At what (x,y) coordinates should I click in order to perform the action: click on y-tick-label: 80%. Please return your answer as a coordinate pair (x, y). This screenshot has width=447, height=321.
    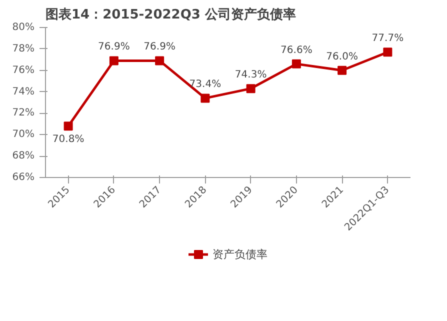
    Looking at the image, I should click on (23, 27).